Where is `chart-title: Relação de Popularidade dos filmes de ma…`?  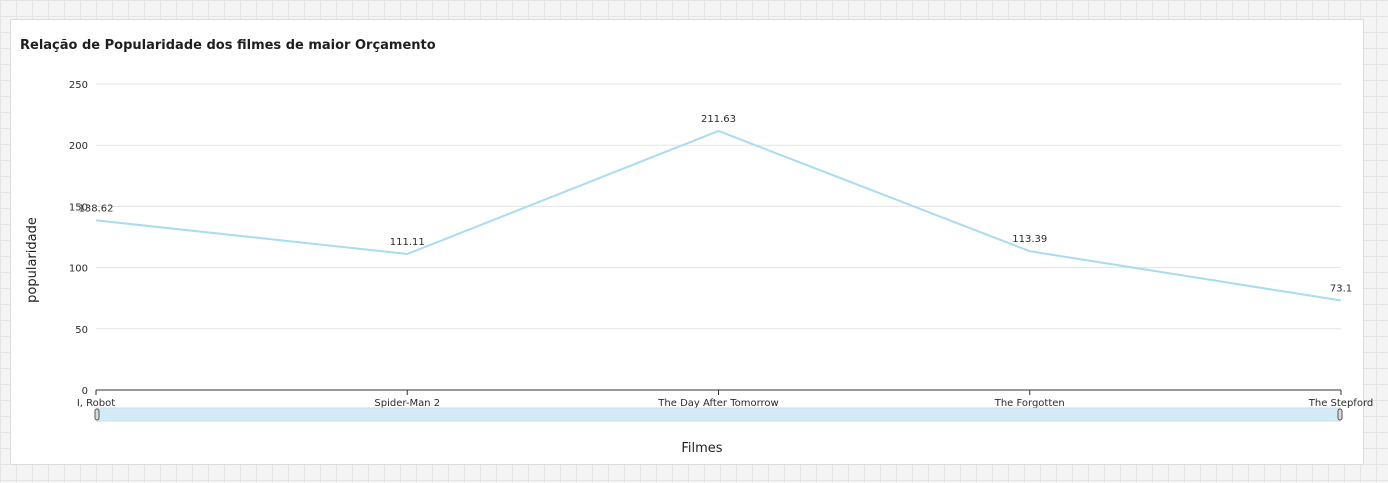
chart-title: Relação de Popularidade dos filmes de ma… is located at coordinates (228, 45).